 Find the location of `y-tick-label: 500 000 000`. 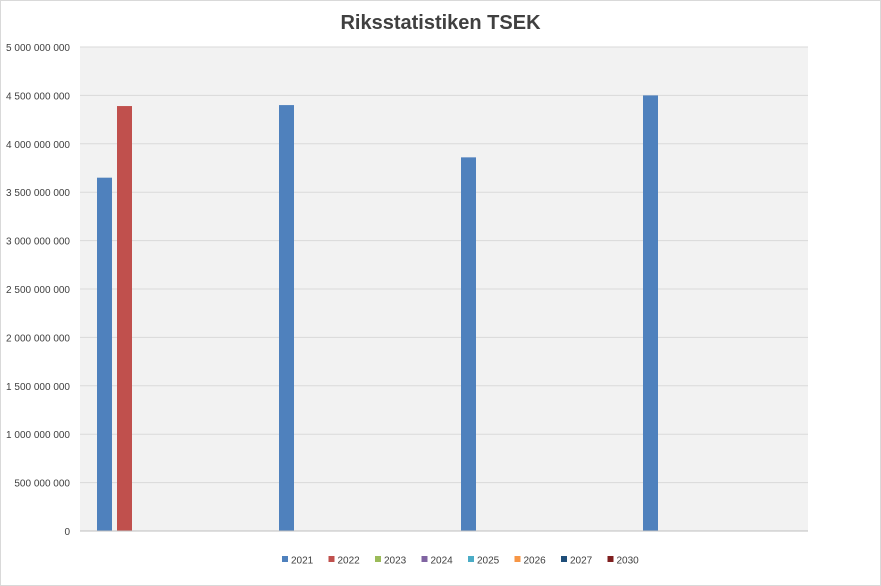

y-tick-label: 500 000 000 is located at coordinates (42, 484).